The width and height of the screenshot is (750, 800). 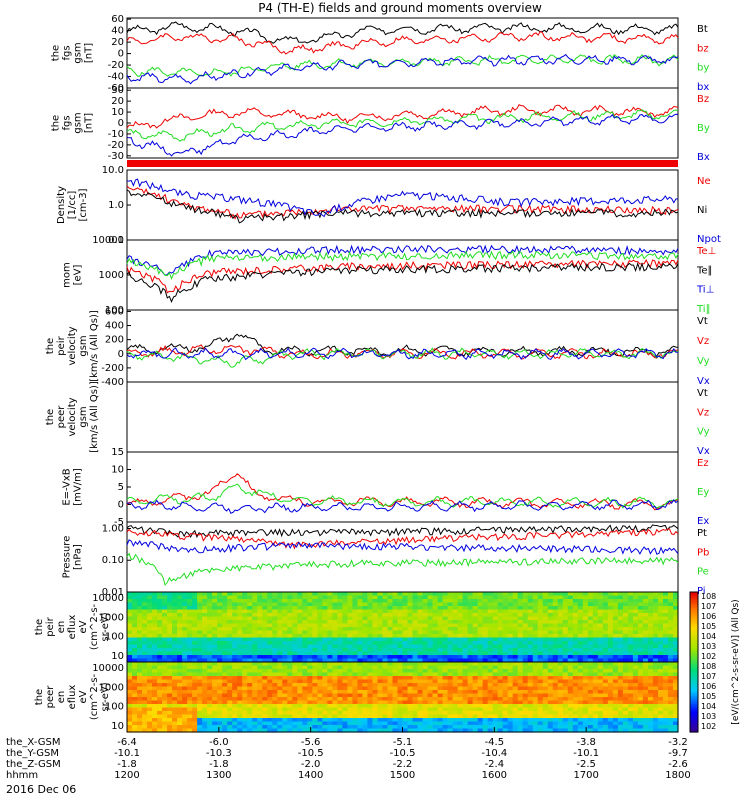 I want to click on x-tick-label: -10.4, so click(x=494, y=753).